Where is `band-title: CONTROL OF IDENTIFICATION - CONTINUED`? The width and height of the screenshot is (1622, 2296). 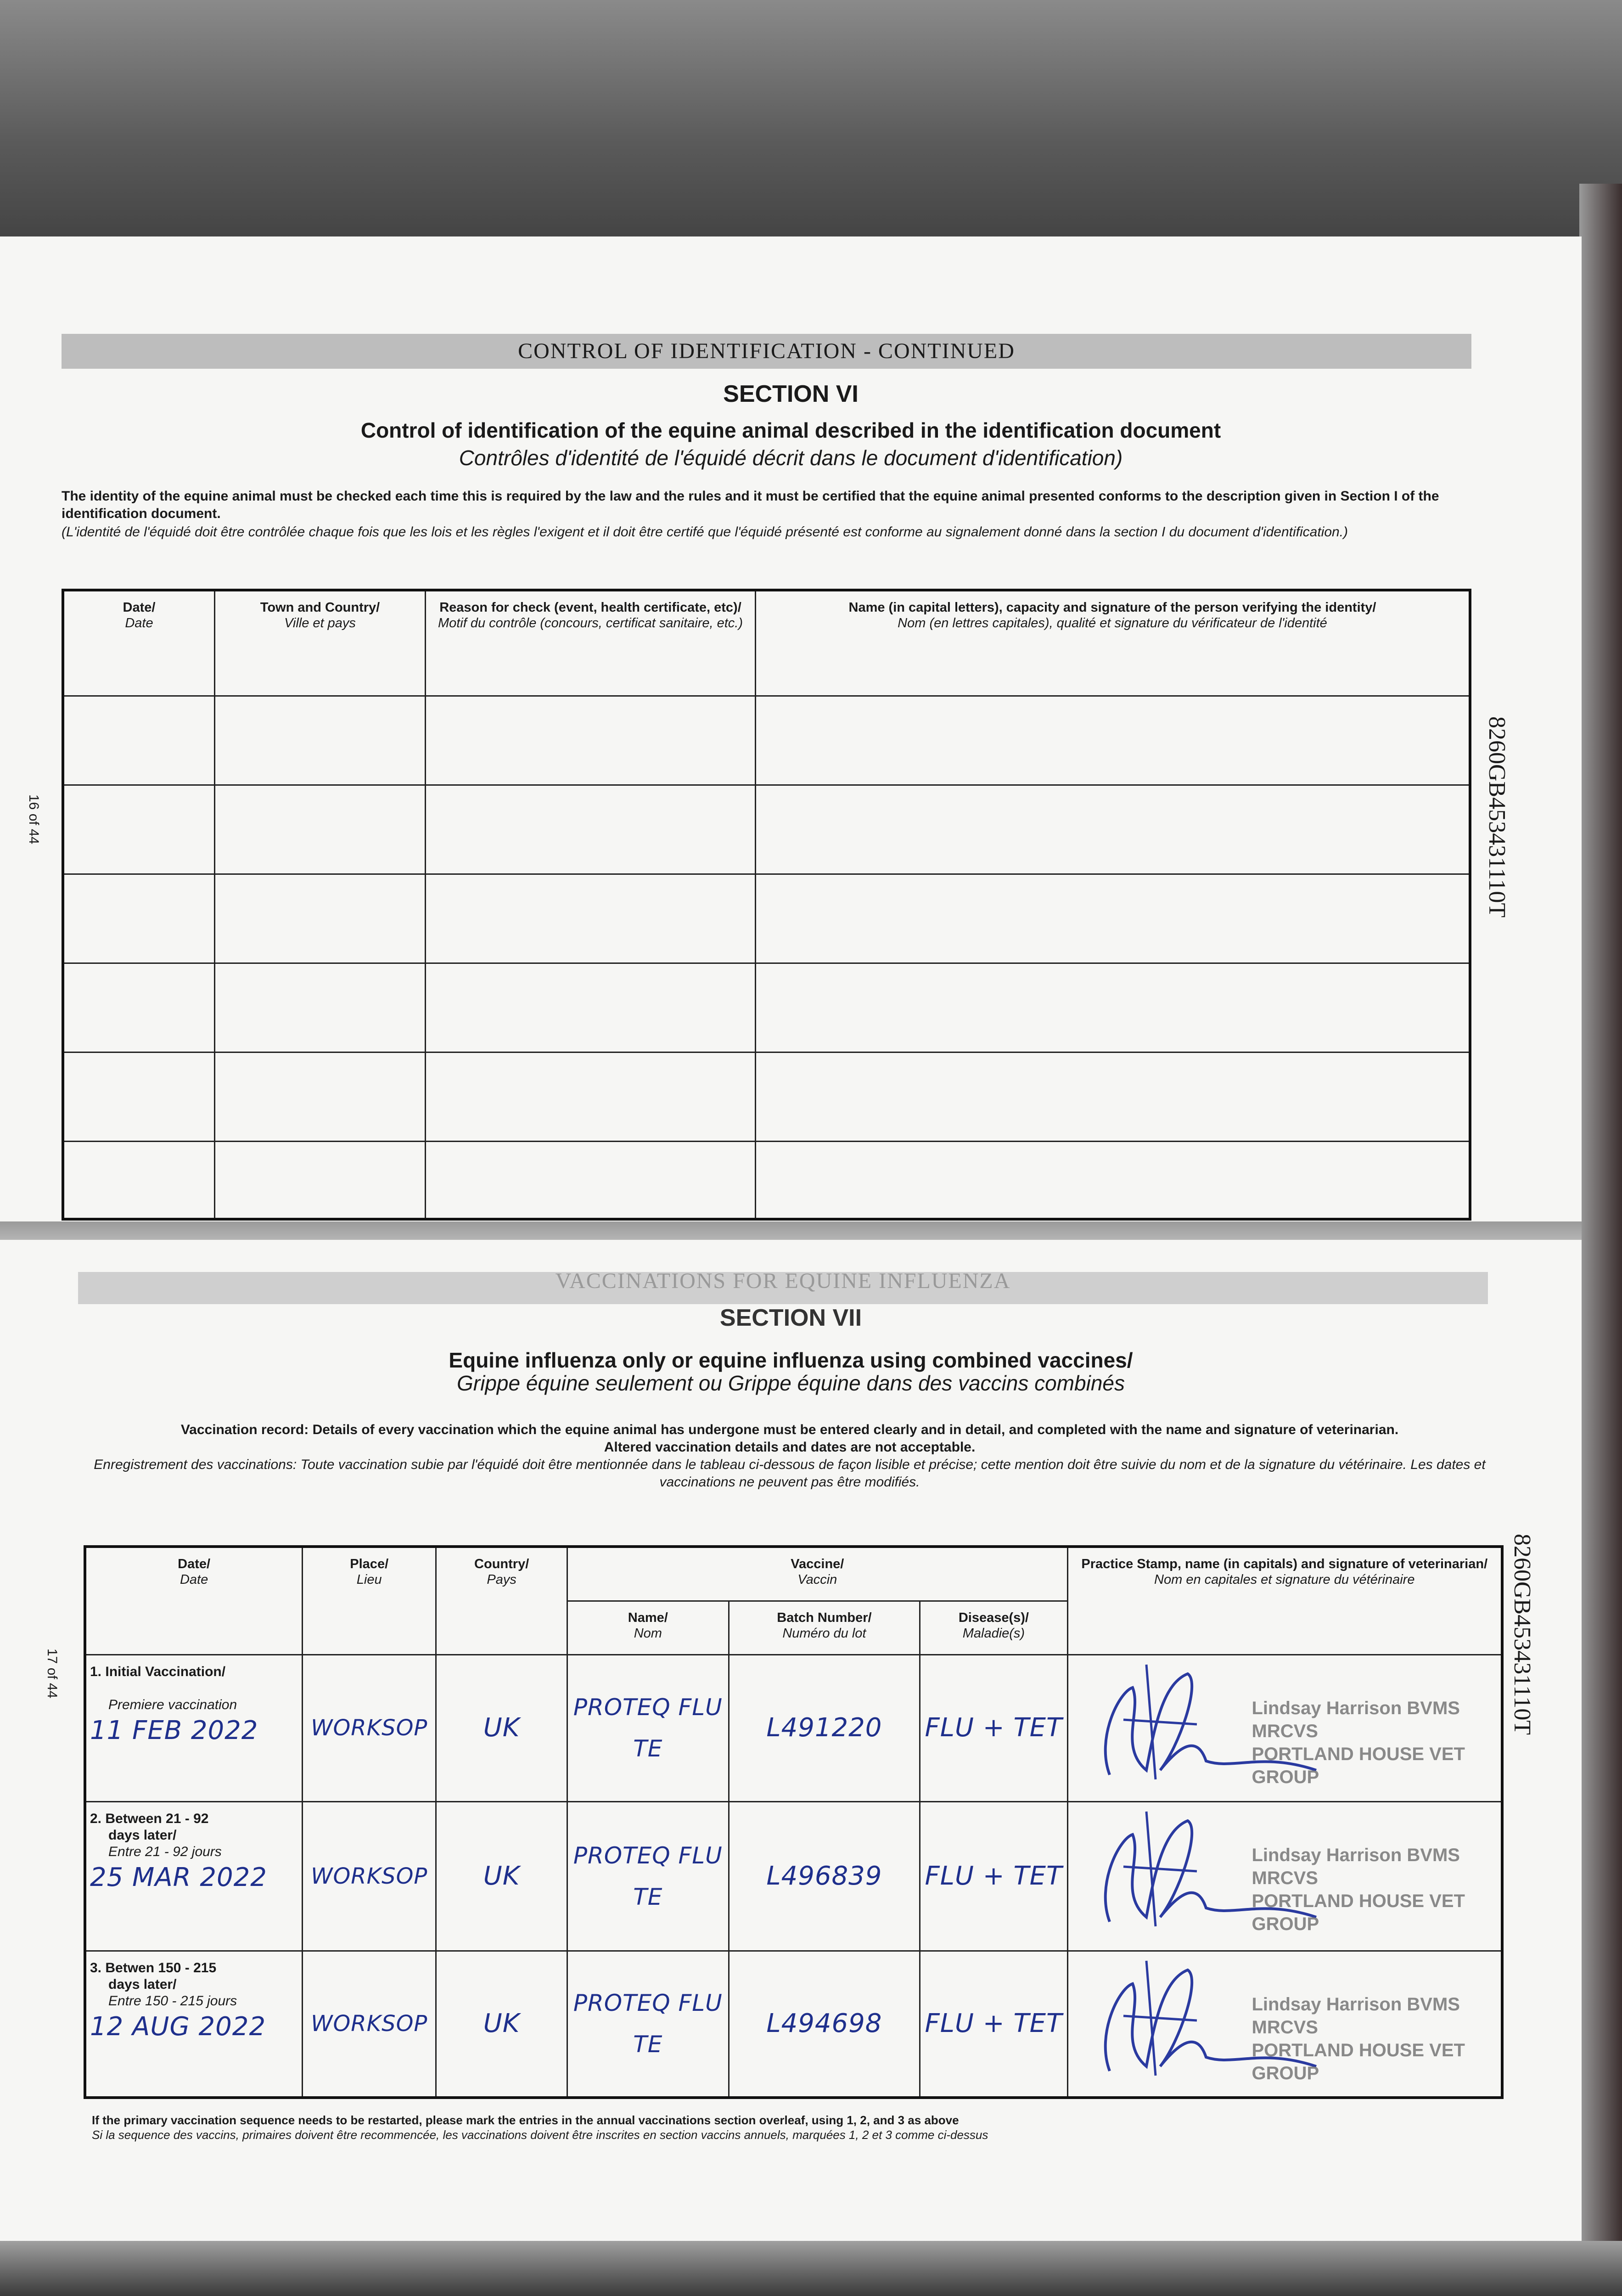
band-title: CONTROL OF IDENTIFICATION - CONTINUED is located at coordinates (766, 351).